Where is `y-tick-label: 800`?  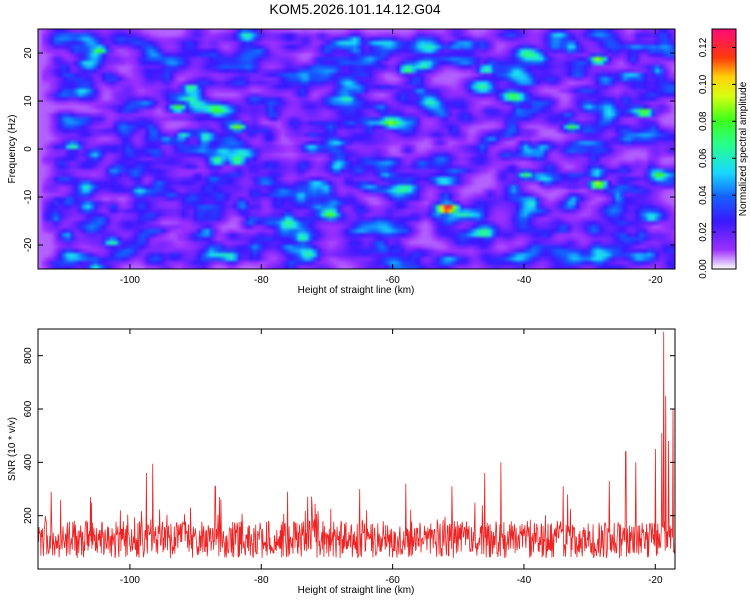 y-tick-label: 800 is located at coordinates (28, 355).